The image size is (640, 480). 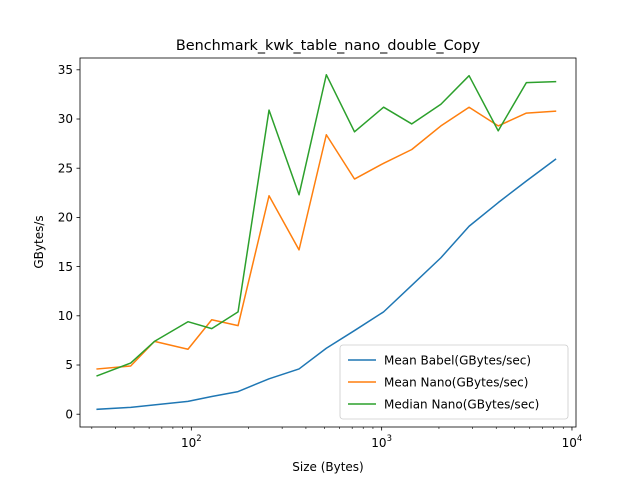 I want to click on y-tick-label: 15, so click(x=65, y=267).